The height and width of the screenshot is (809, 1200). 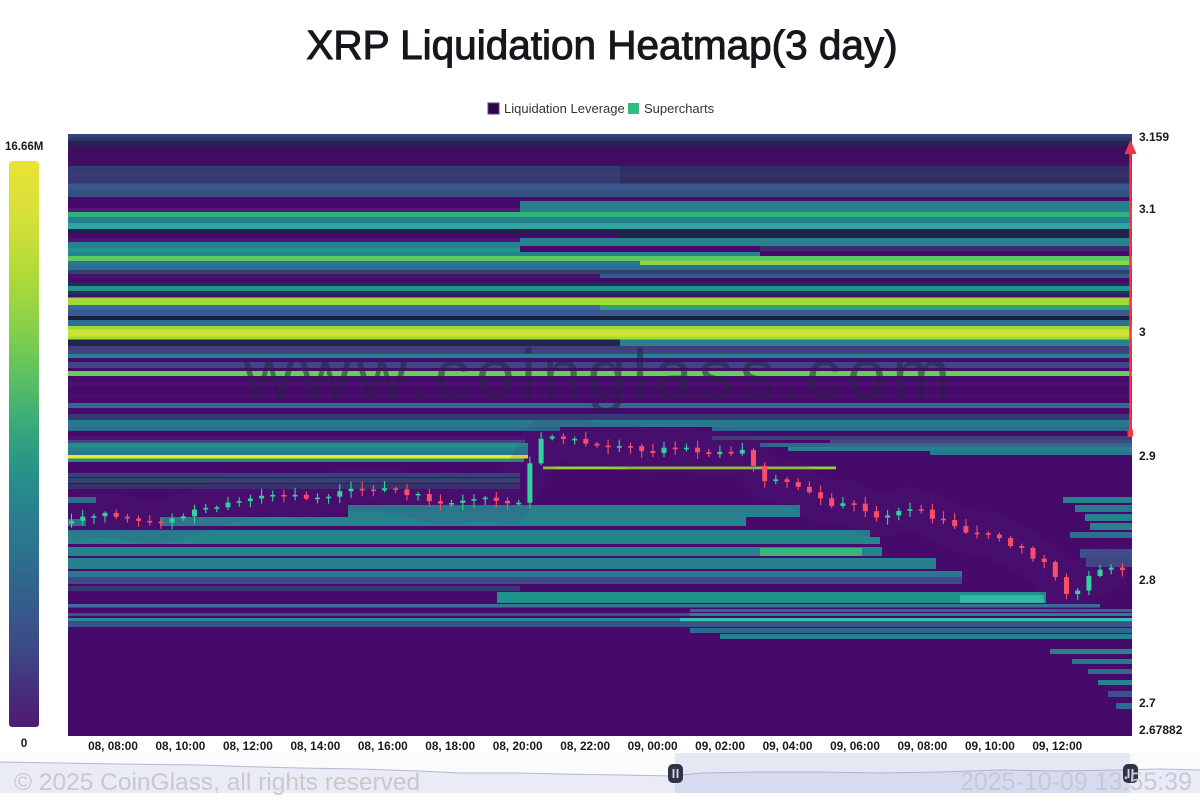 What do you see at coordinates (564, 108) in the screenshot?
I see `svg-text: Liquidation Leverage` at bounding box center [564, 108].